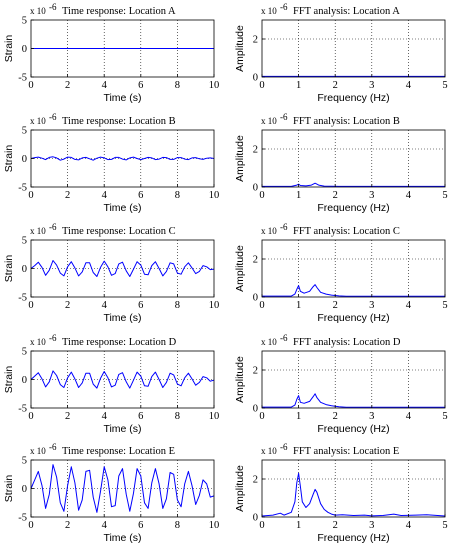  What do you see at coordinates (119, 11) in the screenshot?
I see `chart-title: Time response: Location A` at bounding box center [119, 11].